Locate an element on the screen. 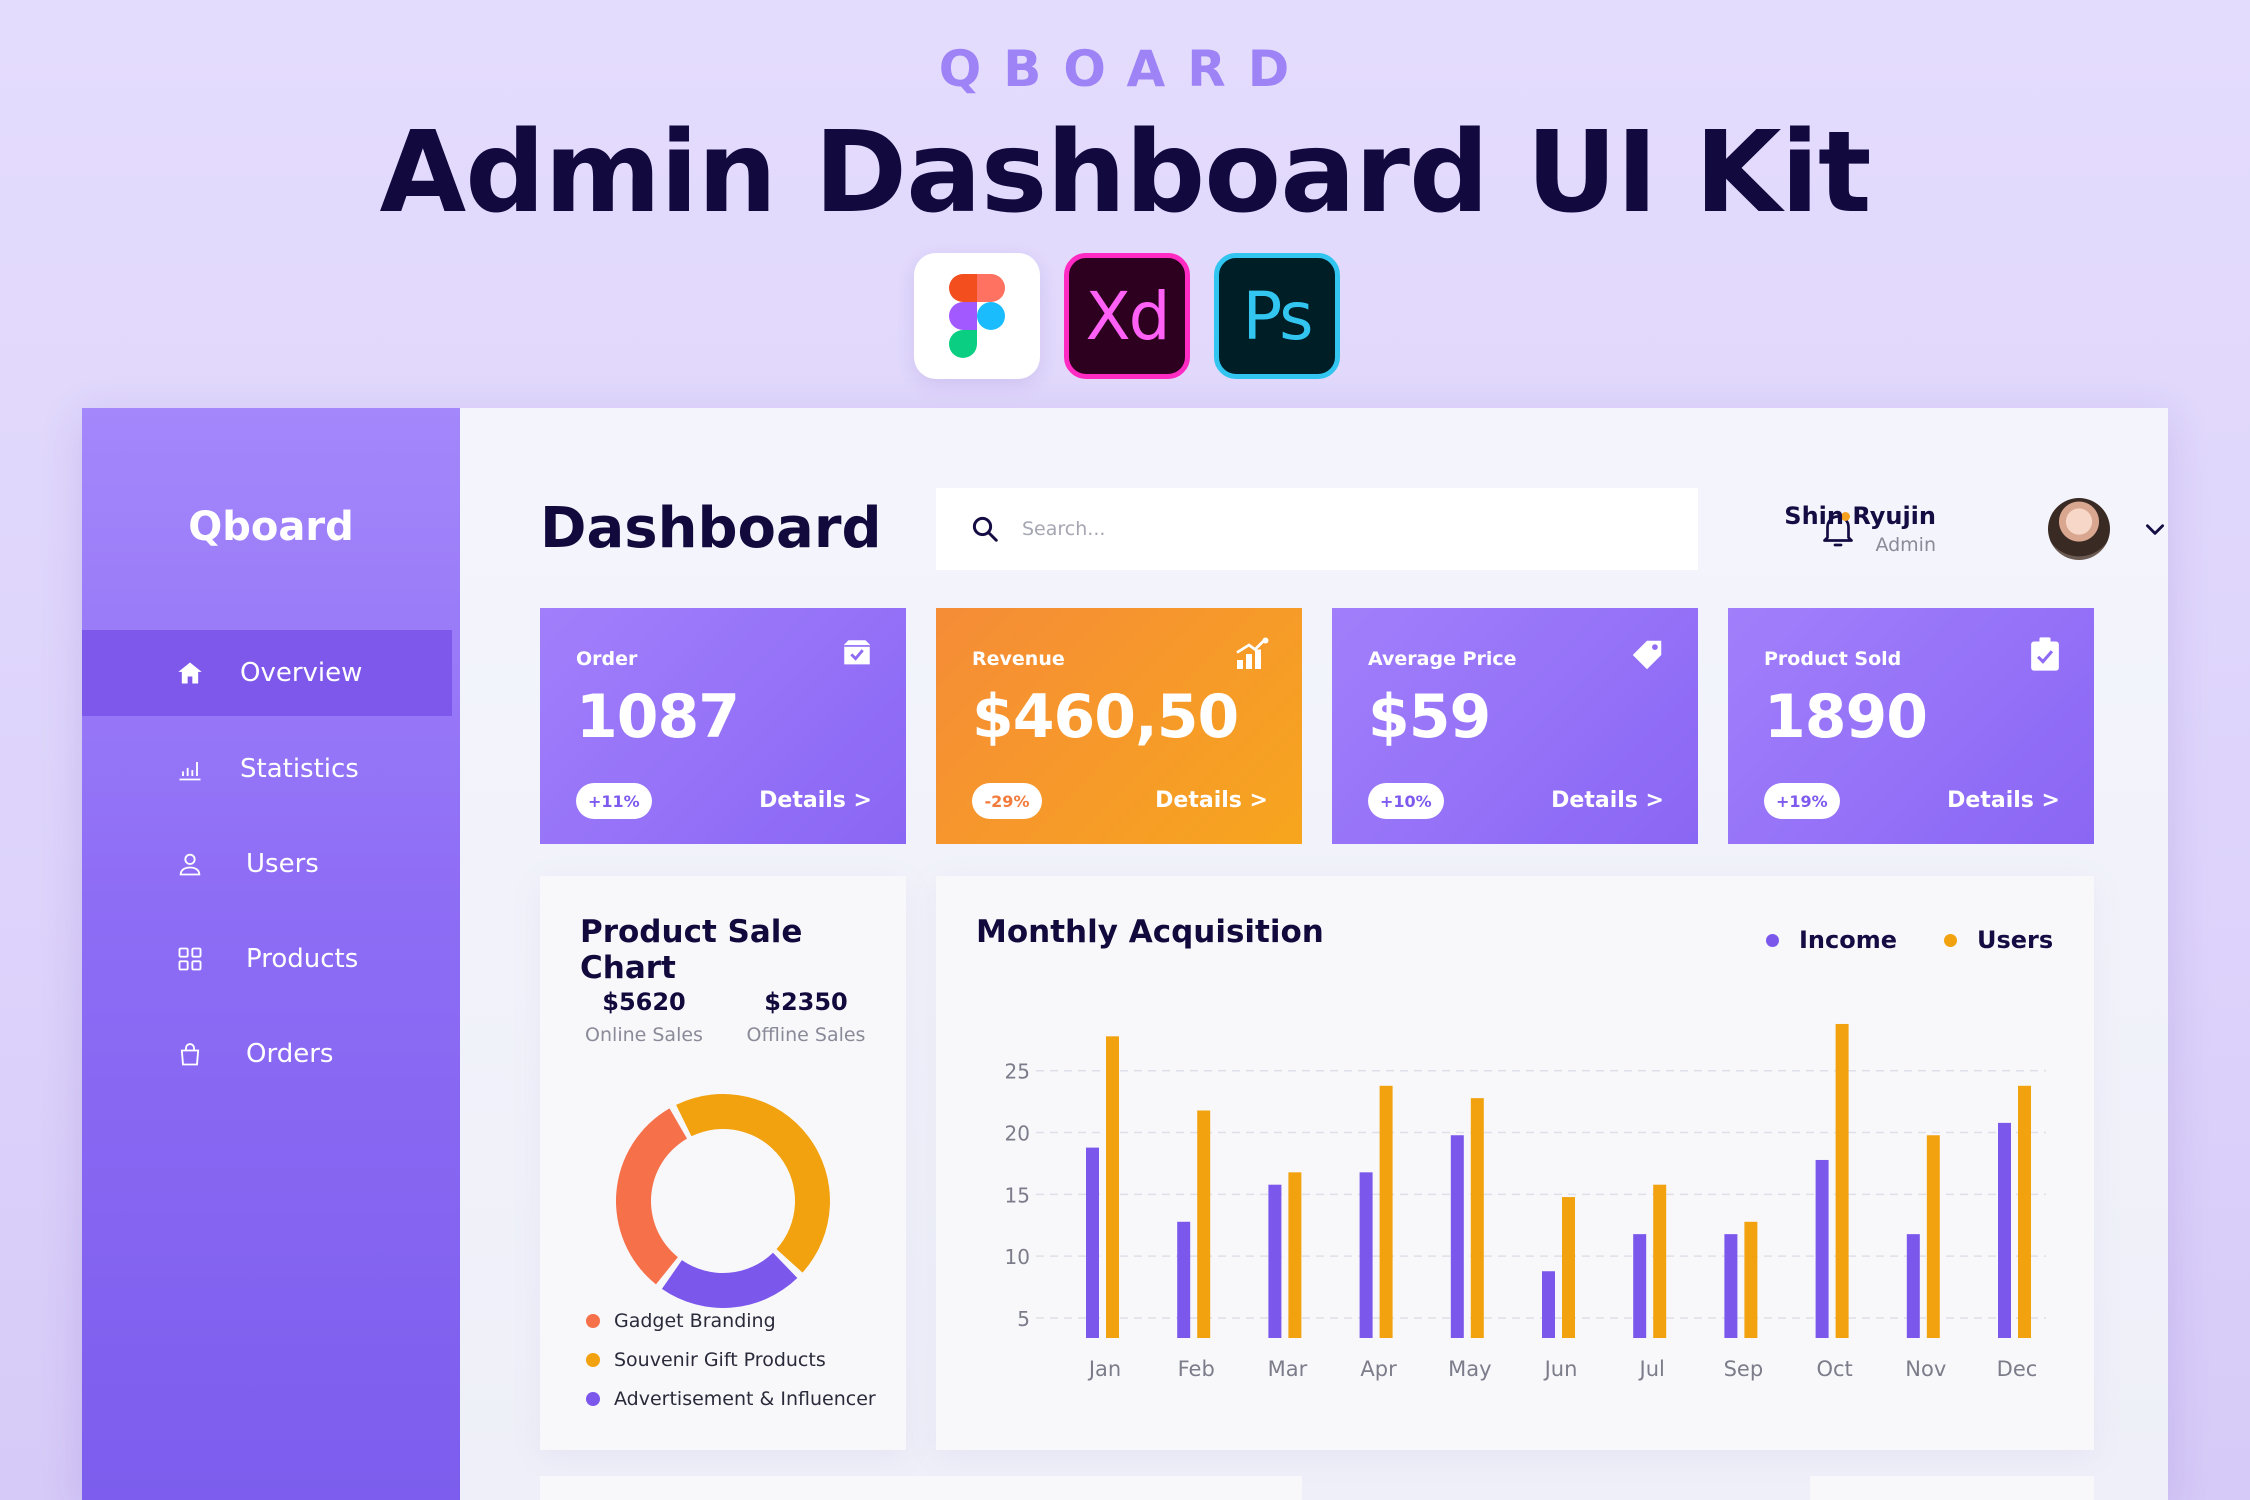 This screenshot has width=2250, height=1500. sidebar-item-label: Statistics is located at coordinates (299, 769).